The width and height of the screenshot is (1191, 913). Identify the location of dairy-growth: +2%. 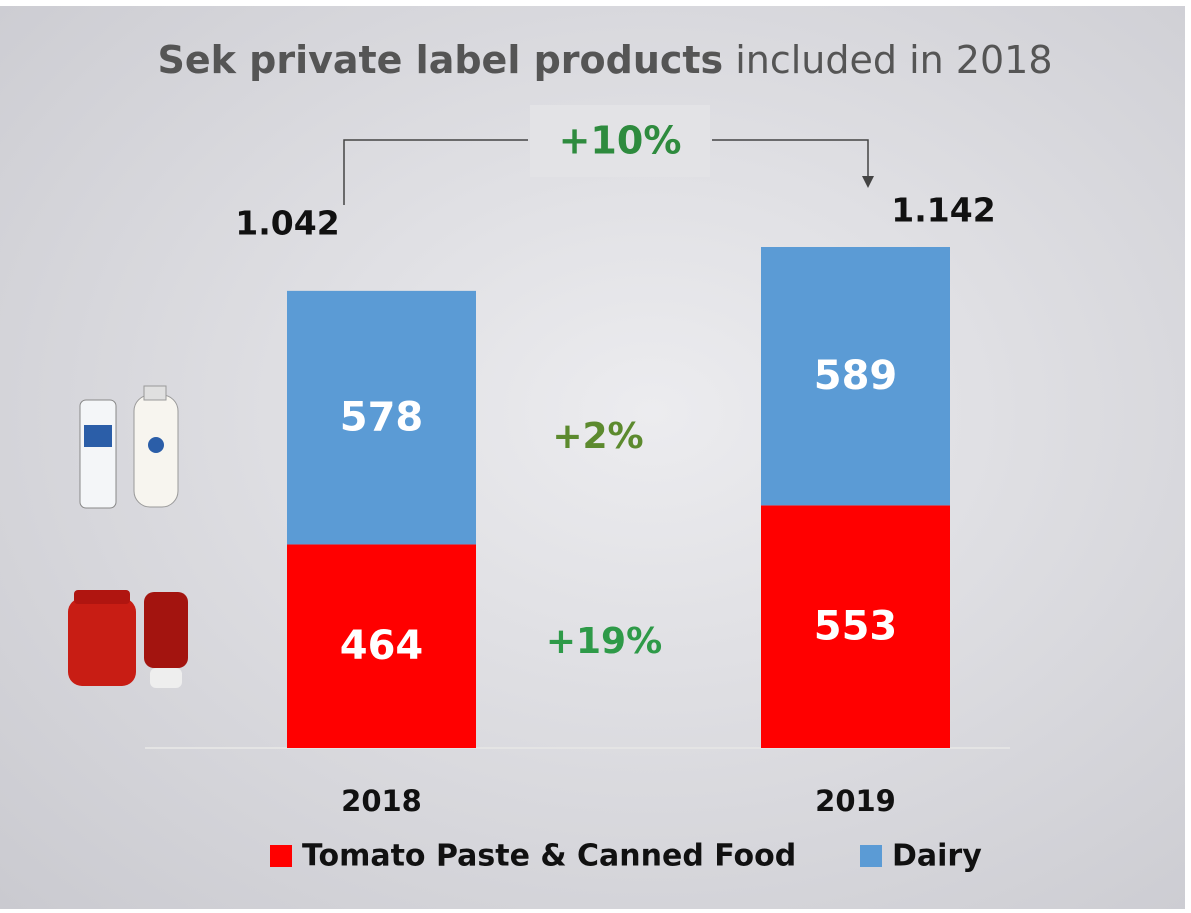
(597, 436).